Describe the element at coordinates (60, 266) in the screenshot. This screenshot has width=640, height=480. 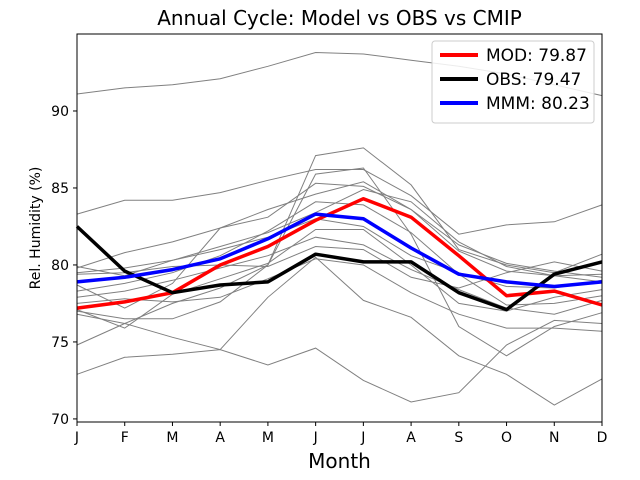
I see `y-tick-label: 80` at that location.